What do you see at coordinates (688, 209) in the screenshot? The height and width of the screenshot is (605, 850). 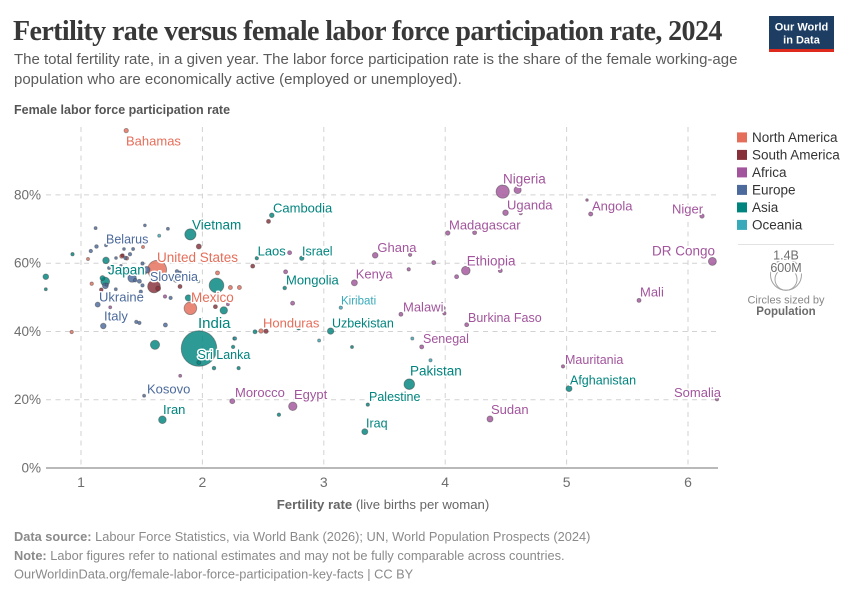 I see `svg-text: Niger` at bounding box center [688, 209].